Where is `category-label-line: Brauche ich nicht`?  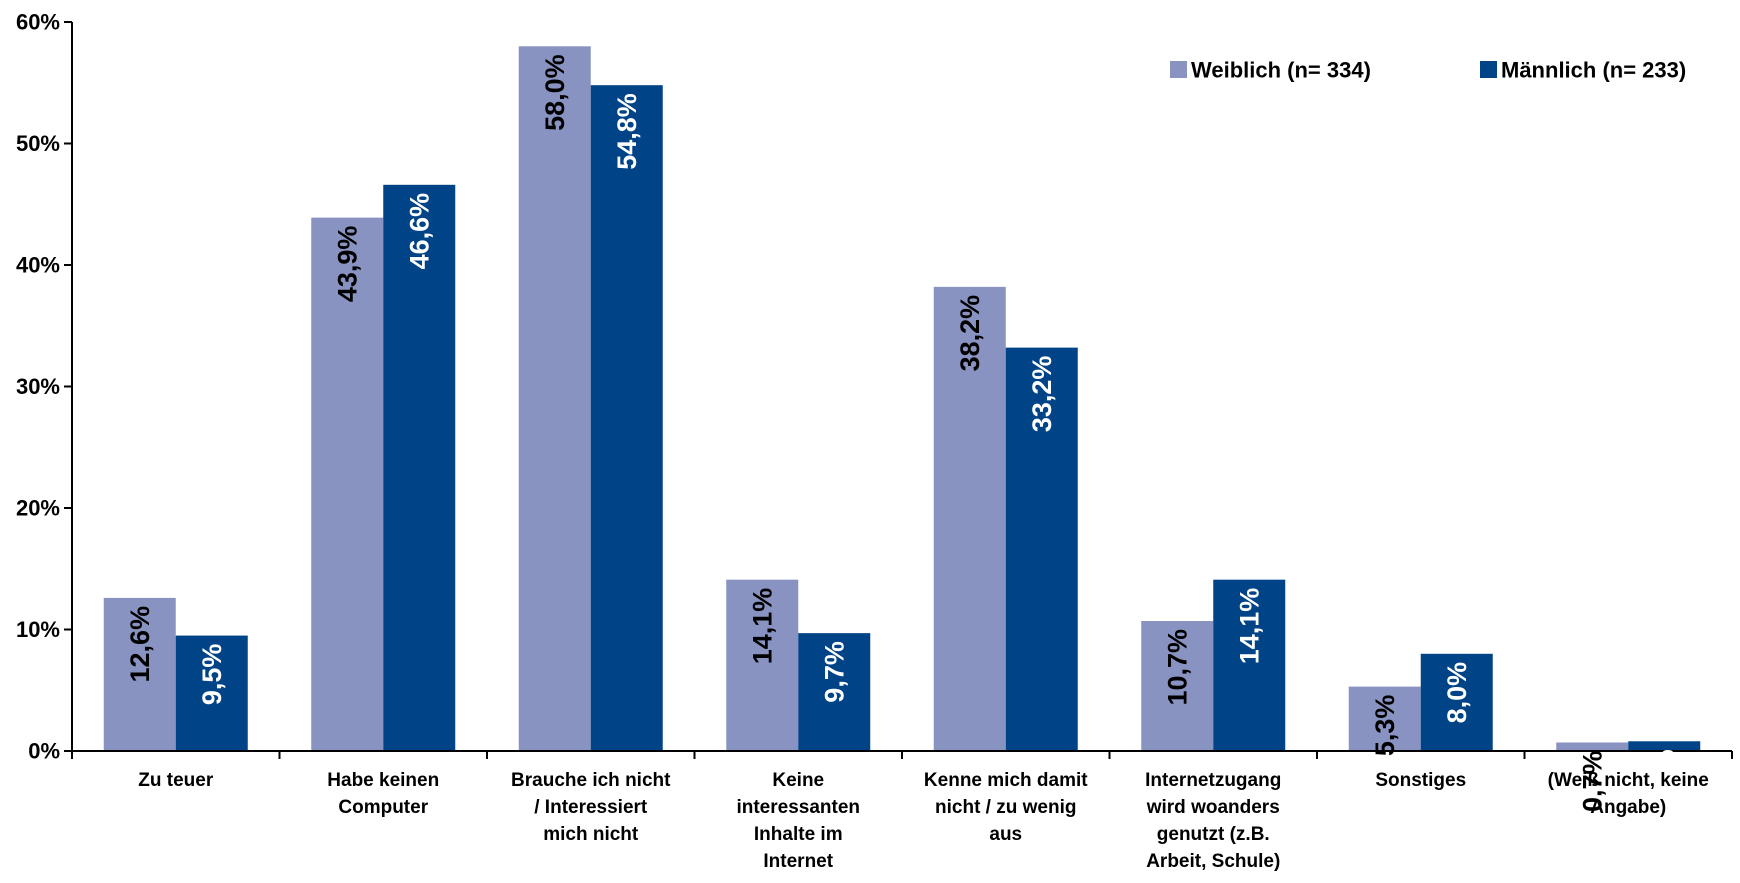 category-label-line: Brauche ich nicht is located at coordinates (591, 780).